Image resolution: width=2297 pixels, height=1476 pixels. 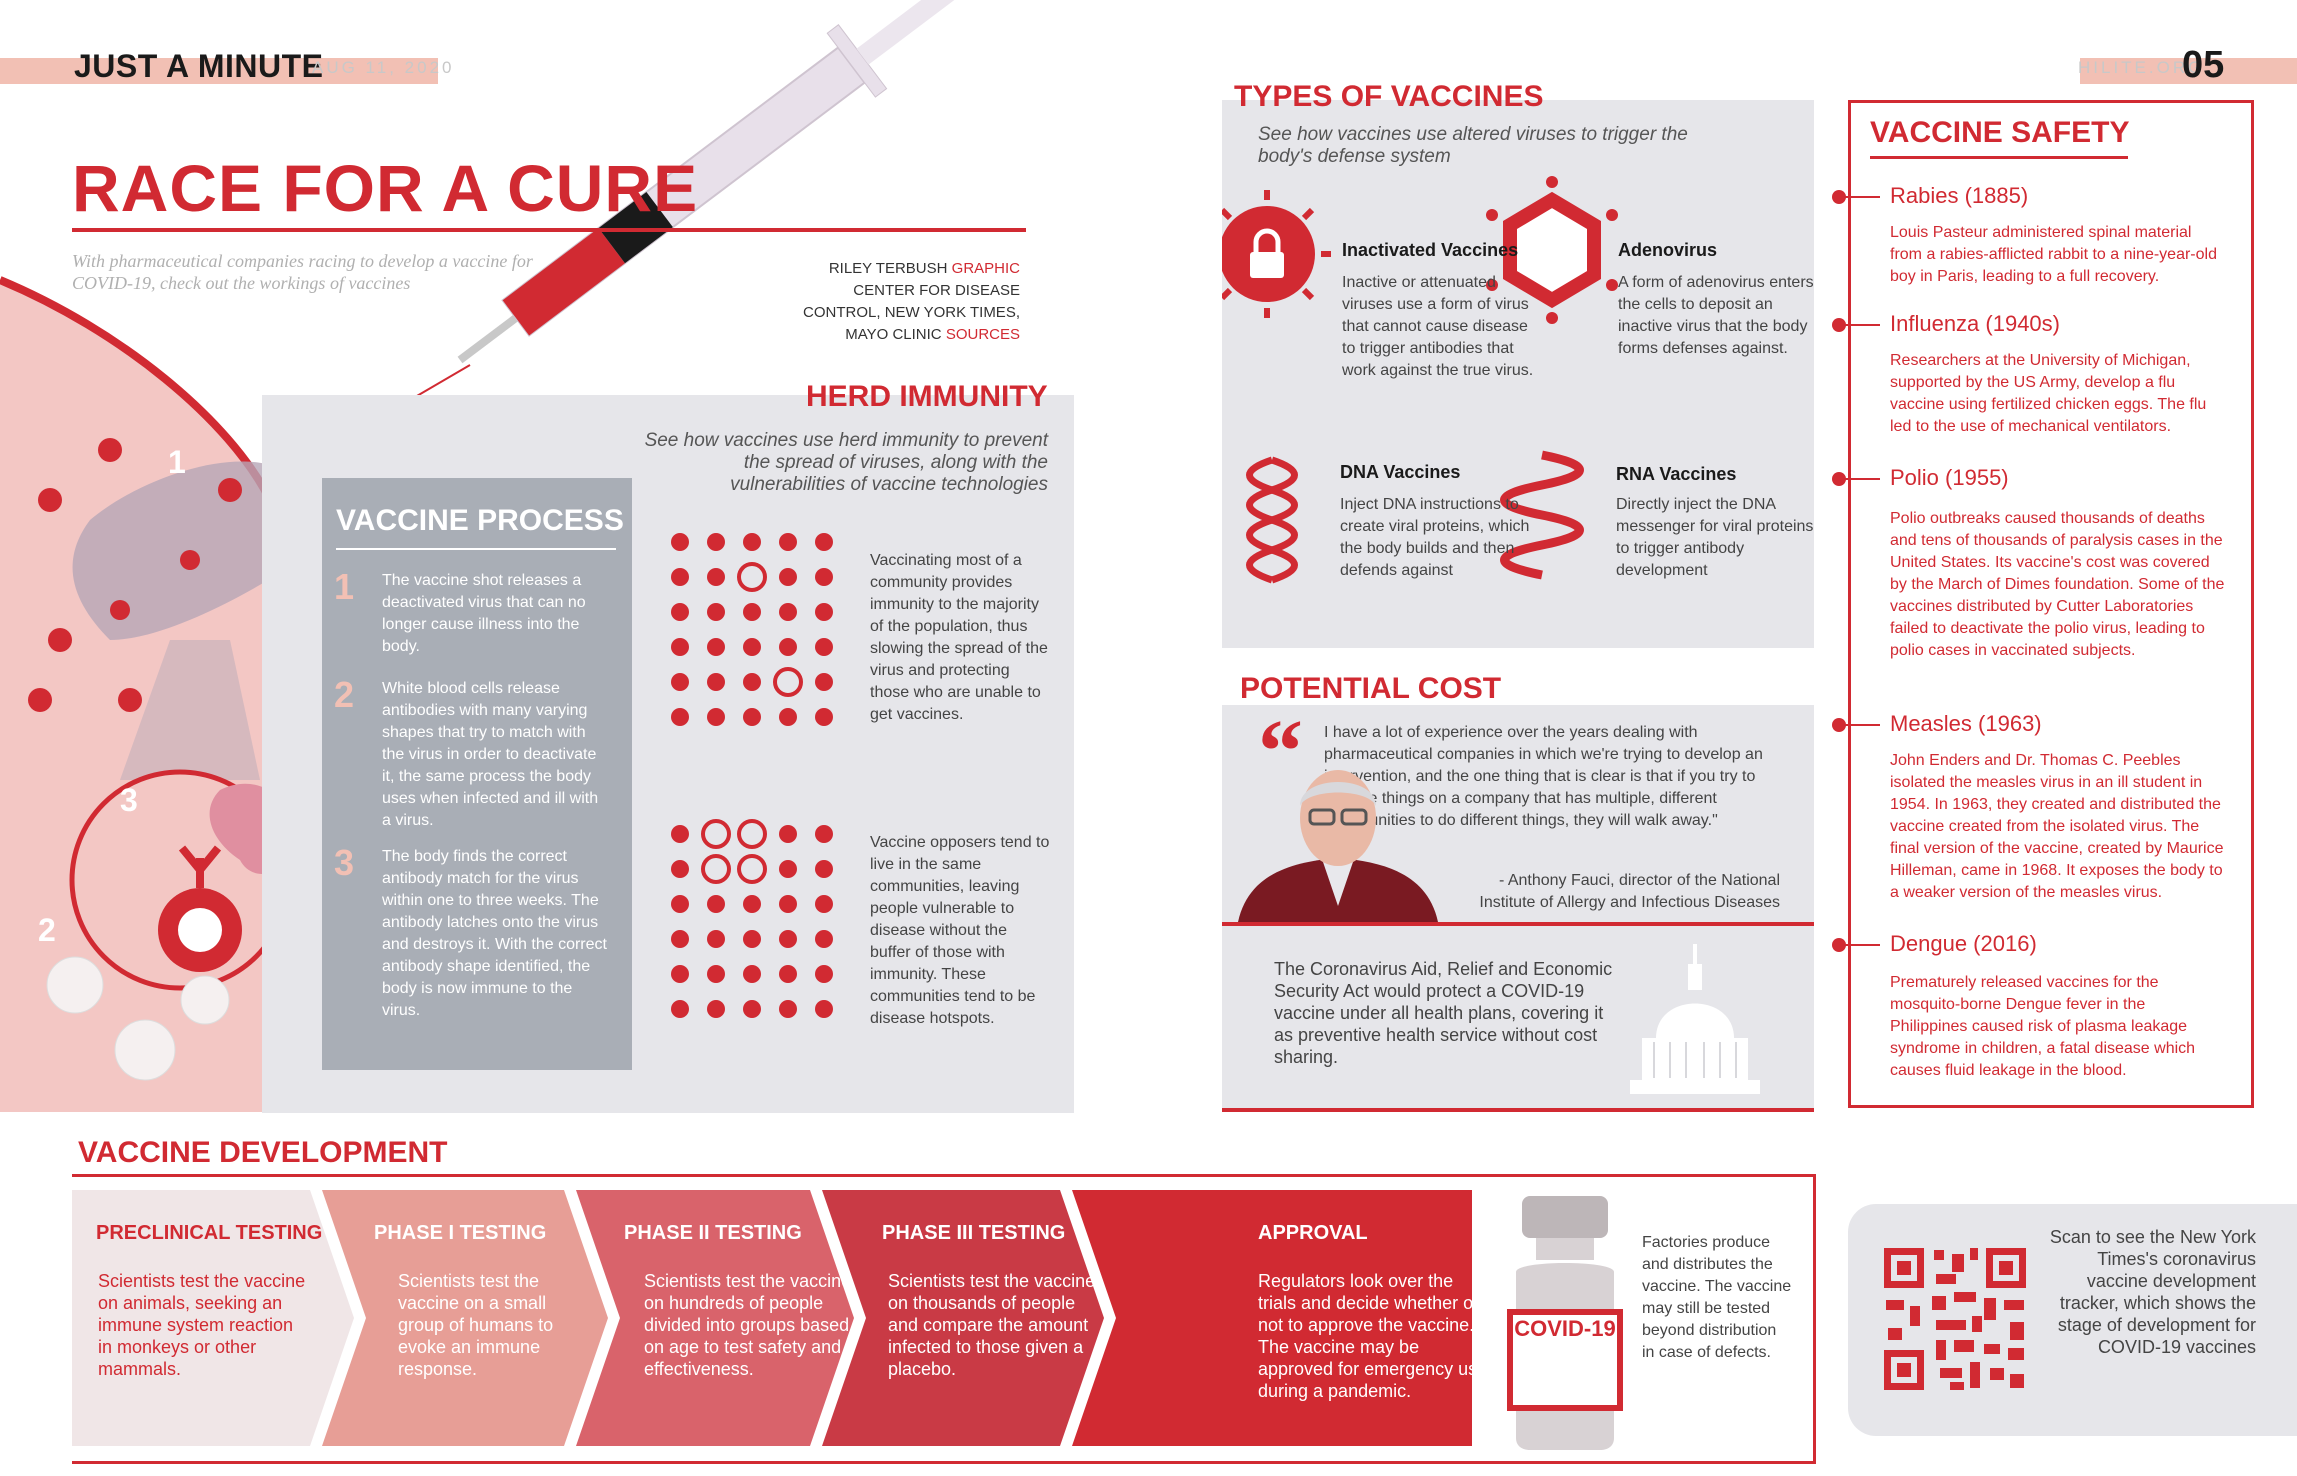 What do you see at coordinates (480, 520) in the screenshot?
I see `vaccine-process-title: VACCINE PROCESS` at bounding box center [480, 520].